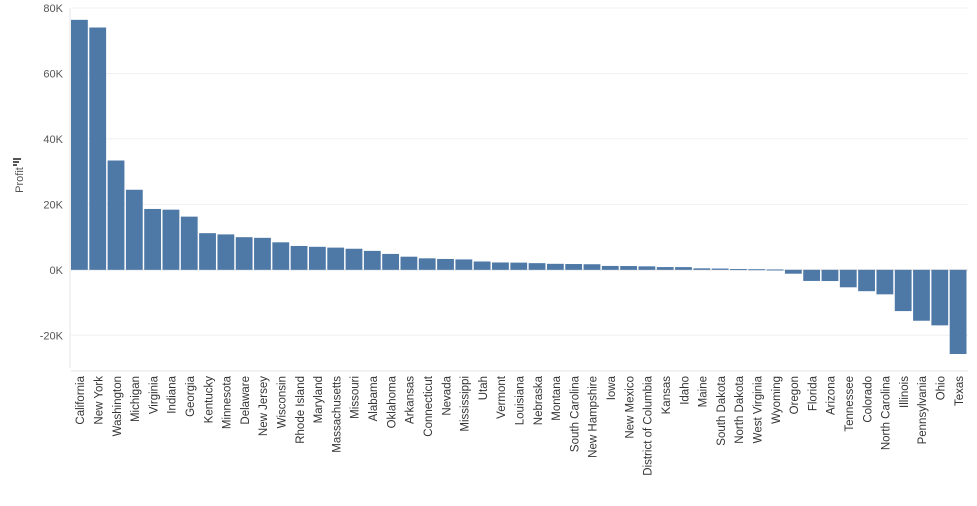  What do you see at coordinates (209, 400) in the screenshot?
I see `x-category-label: Kentucky` at bounding box center [209, 400].